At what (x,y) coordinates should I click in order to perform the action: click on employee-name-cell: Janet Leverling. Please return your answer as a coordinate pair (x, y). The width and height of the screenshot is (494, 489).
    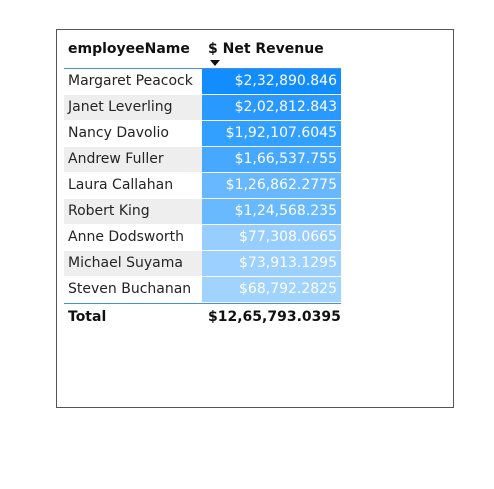
    Looking at the image, I should click on (133, 107).